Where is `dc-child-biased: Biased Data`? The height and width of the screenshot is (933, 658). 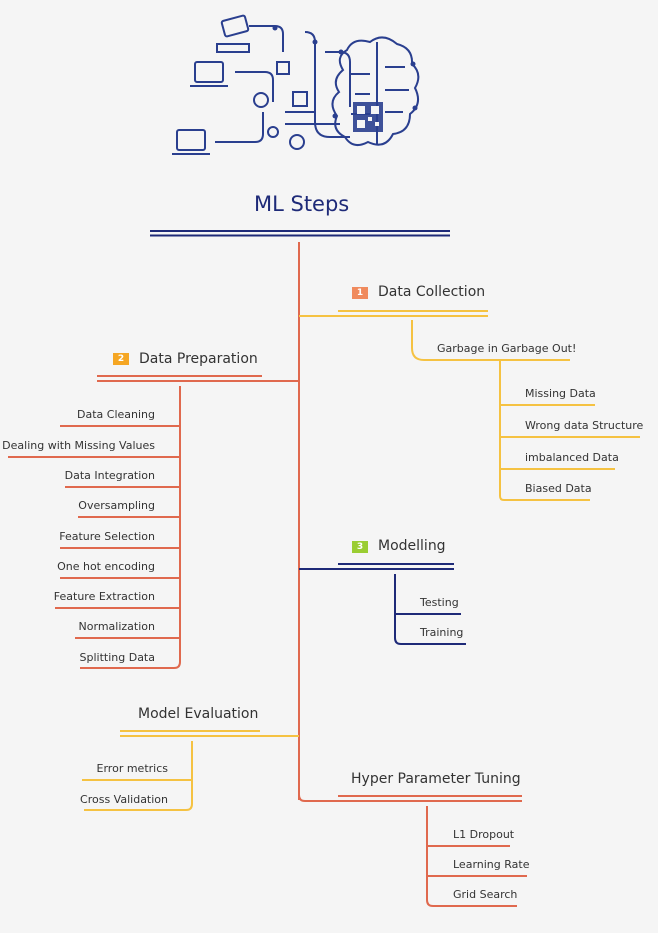 dc-child-biased: Biased Data is located at coordinates (558, 488).